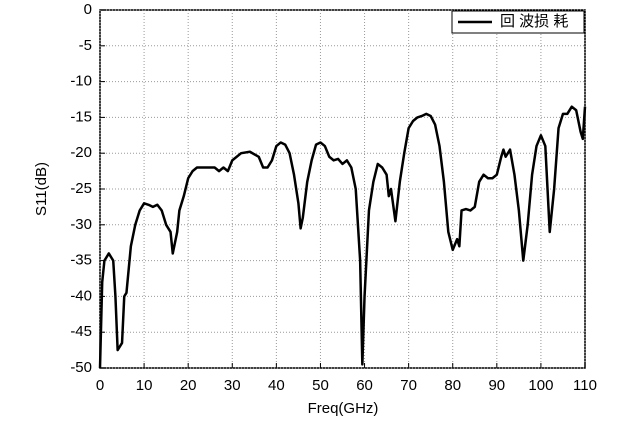  What do you see at coordinates (85, 45) in the screenshot?
I see `y-tick-label: -5` at bounding box center [85, 45].